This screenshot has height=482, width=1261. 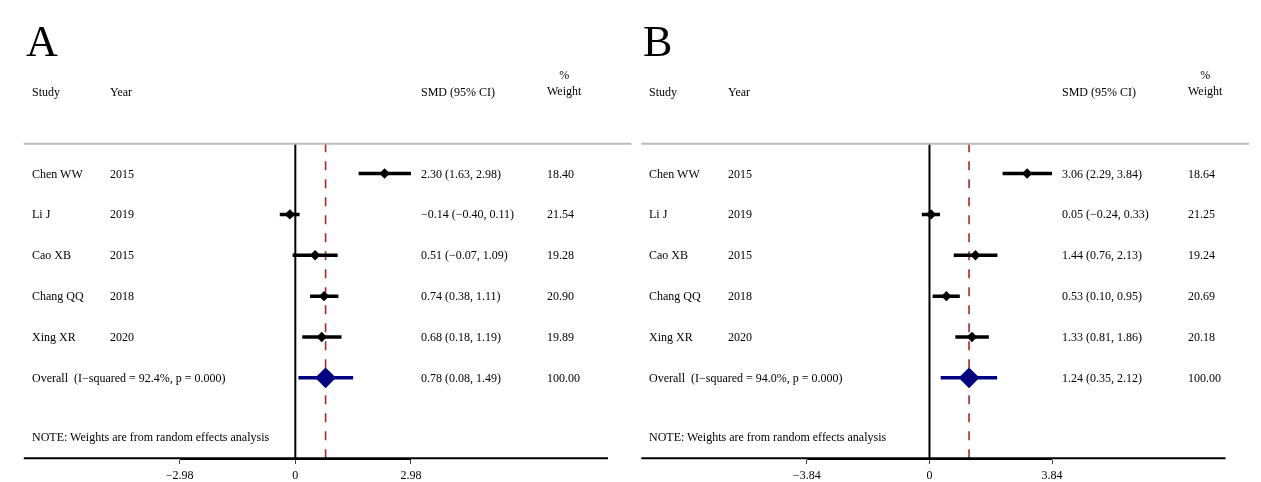 What do you see at coordinates (1102, 174) in the screenshot?
I see `text: 3.06 (2.29, 3.84)` at bounding box center [1102, 174].